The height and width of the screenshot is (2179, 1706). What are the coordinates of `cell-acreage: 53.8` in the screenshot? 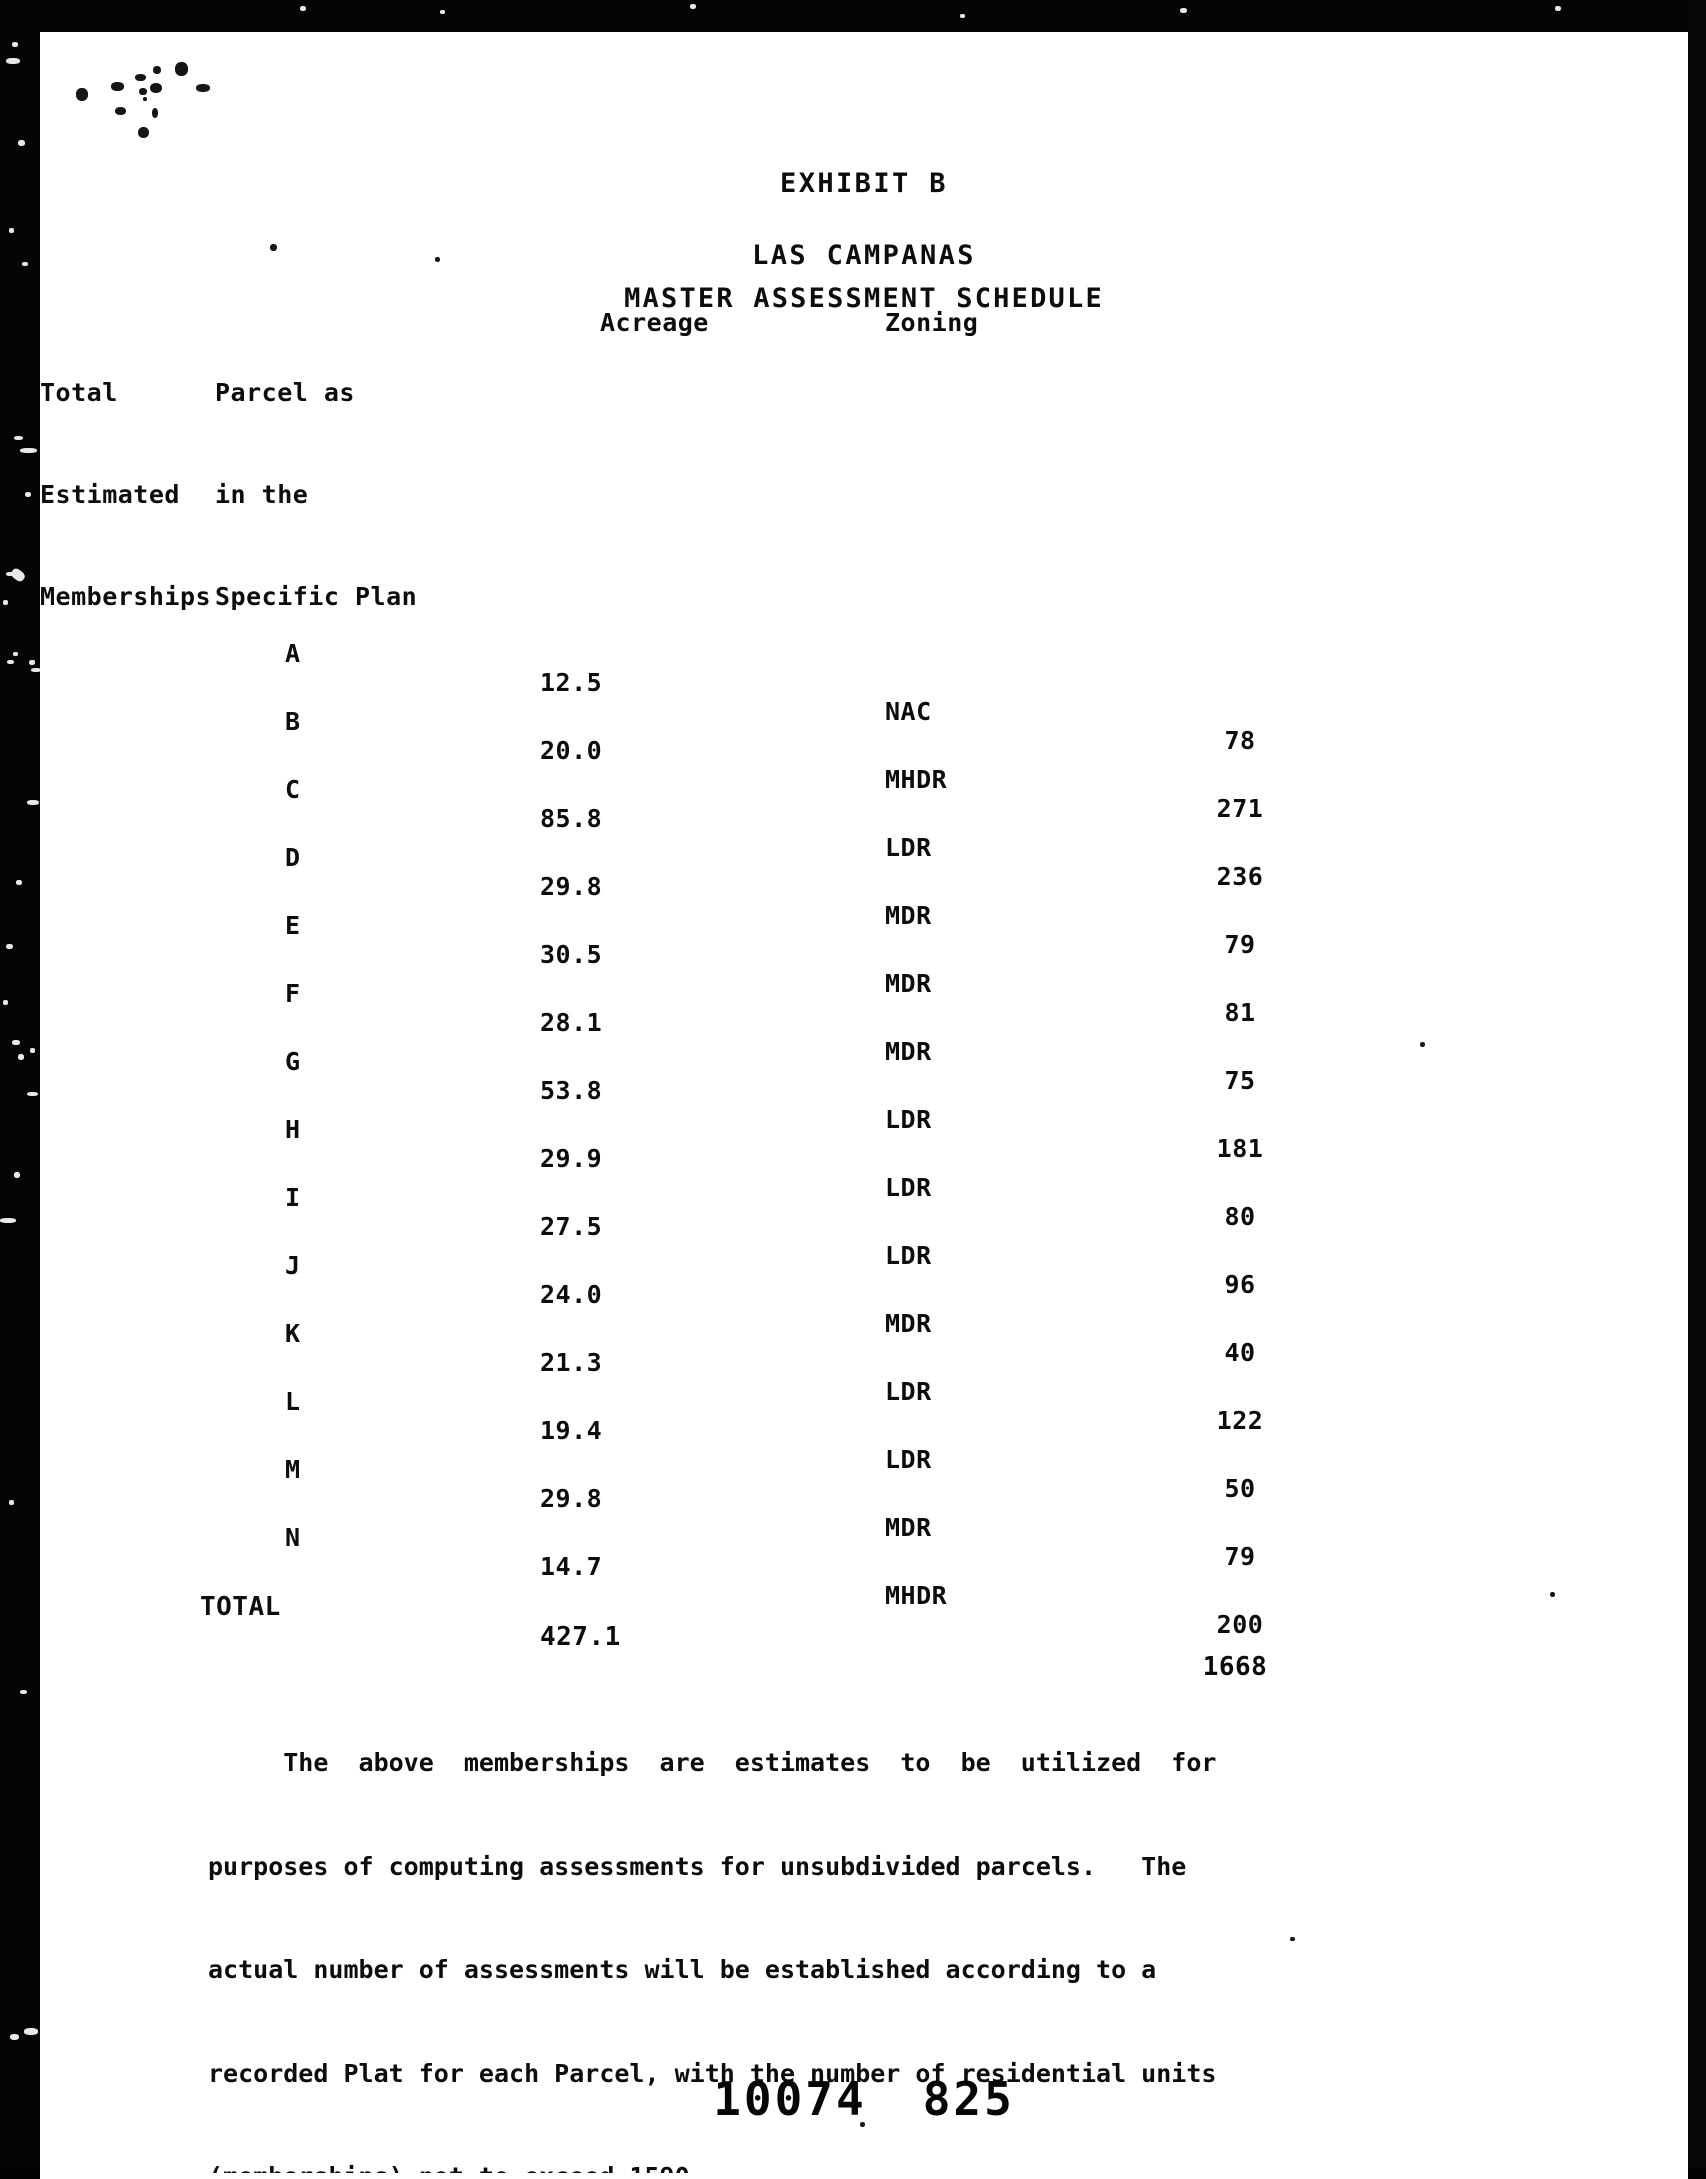 It's located at (571, 1090).